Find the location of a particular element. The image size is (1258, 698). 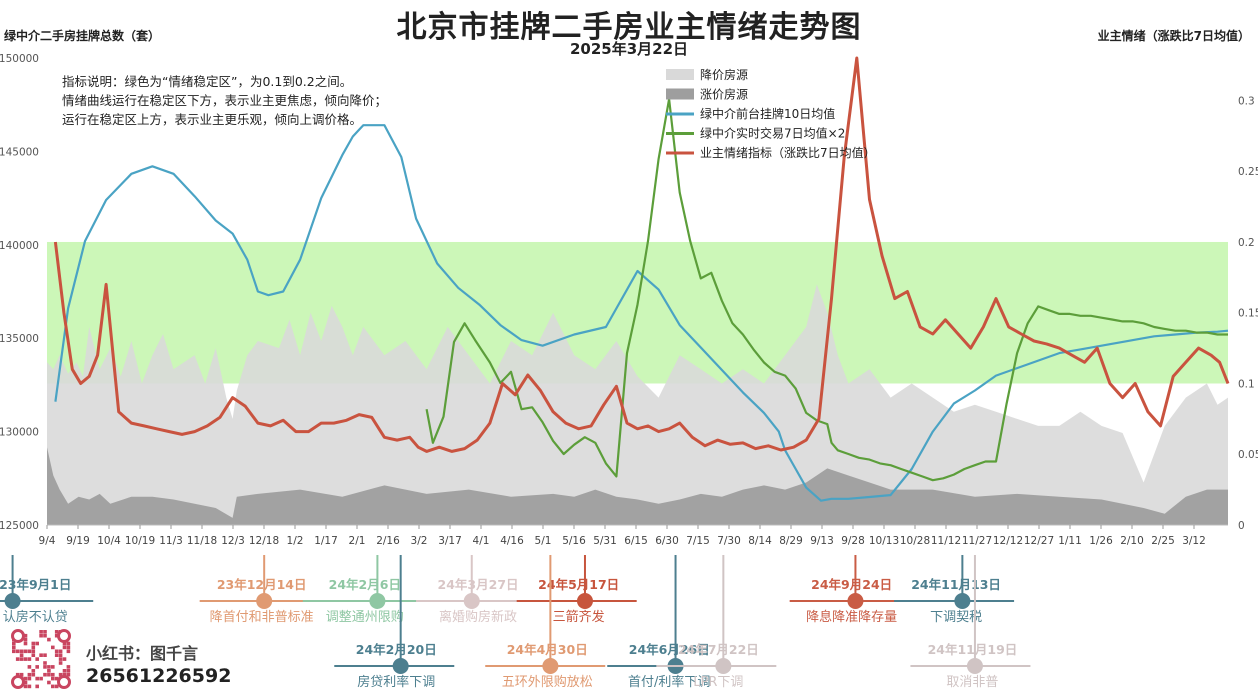

event-date: 23年9月1日 is located at coordinates (35, 584).